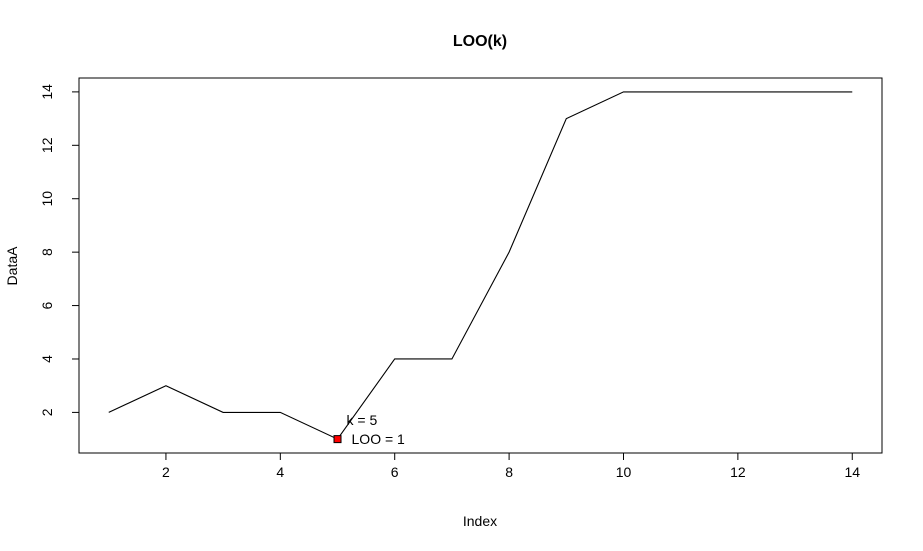 This screenshot has height=551, width=923. What do you see at coordinates (47, 412) in the screenshot?
I see `y-tick-label: 2` at bounding box center [47, 412].